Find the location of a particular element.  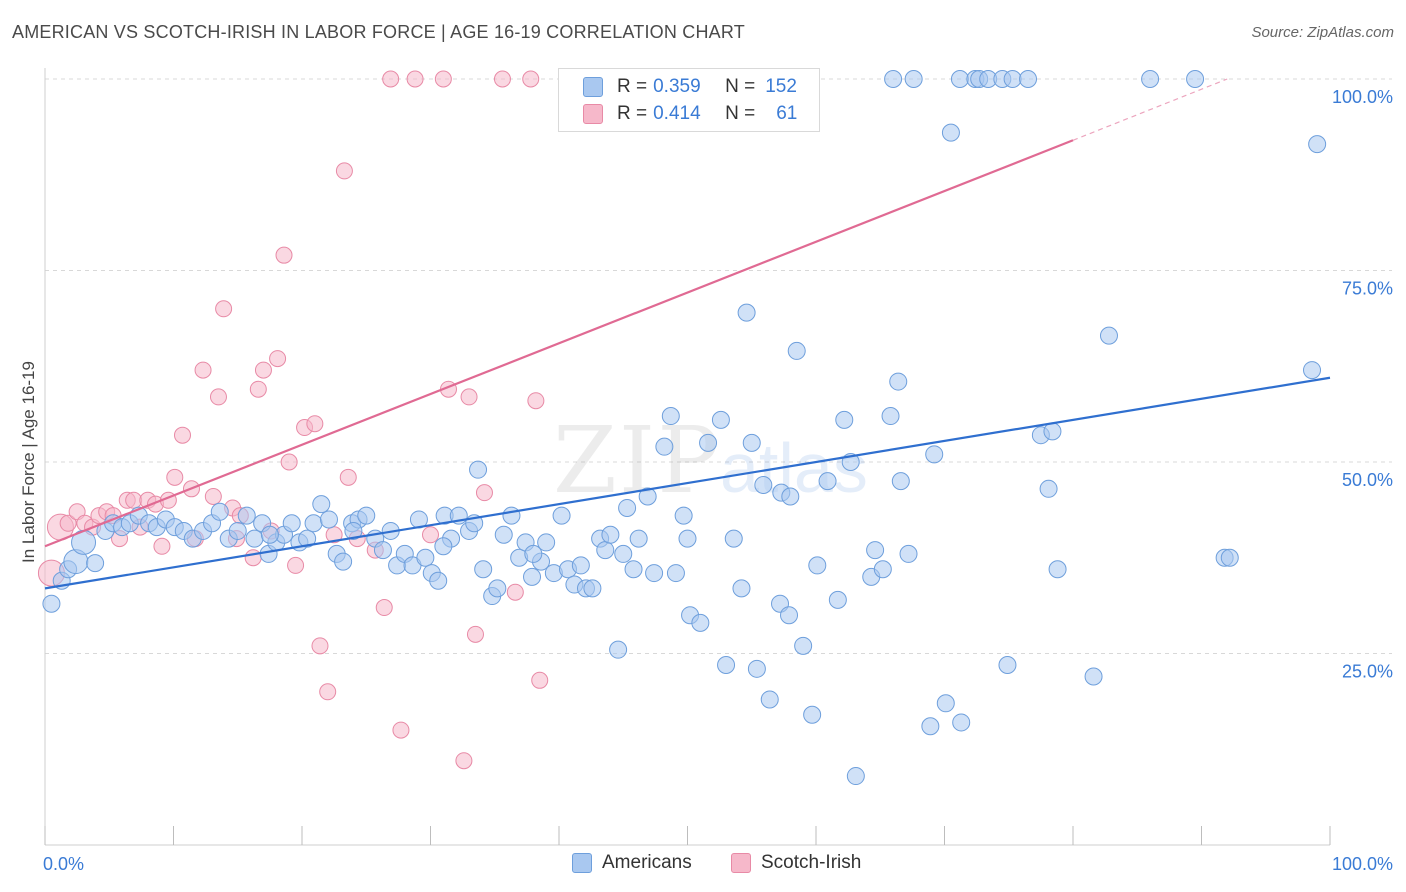

legend-n-value: 61 is located at coordinates (787, 113).